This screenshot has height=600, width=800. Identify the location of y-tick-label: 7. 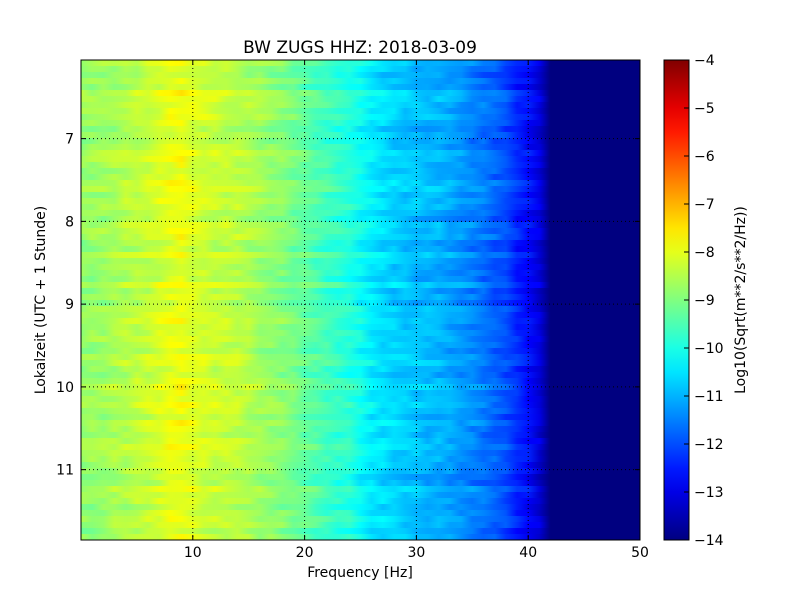
(69, 140).